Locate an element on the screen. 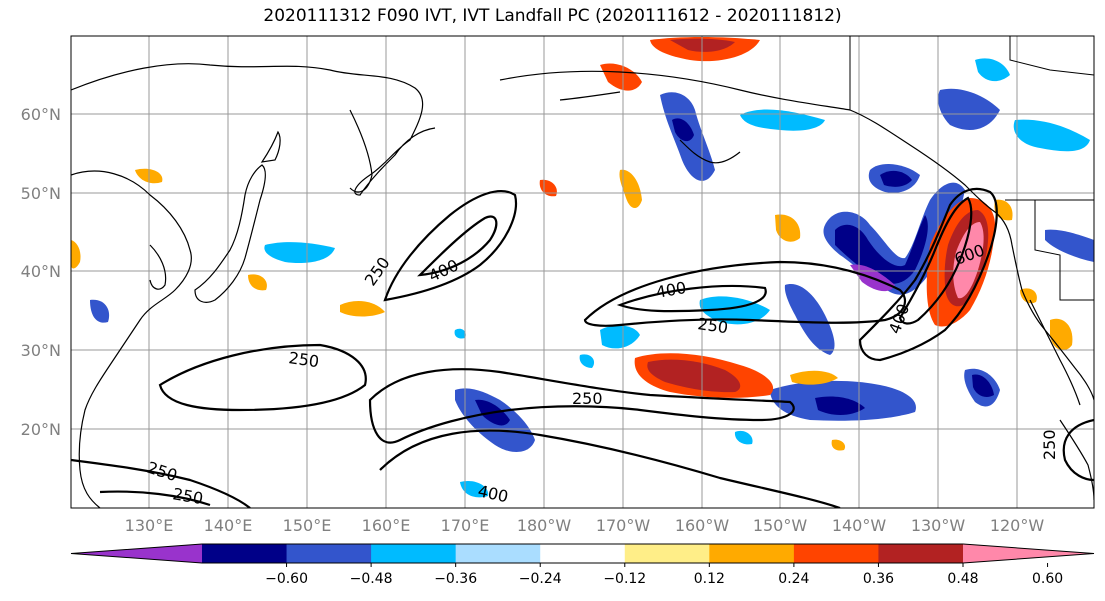  lon-label: 160°E is located at coordinates (386, 525).